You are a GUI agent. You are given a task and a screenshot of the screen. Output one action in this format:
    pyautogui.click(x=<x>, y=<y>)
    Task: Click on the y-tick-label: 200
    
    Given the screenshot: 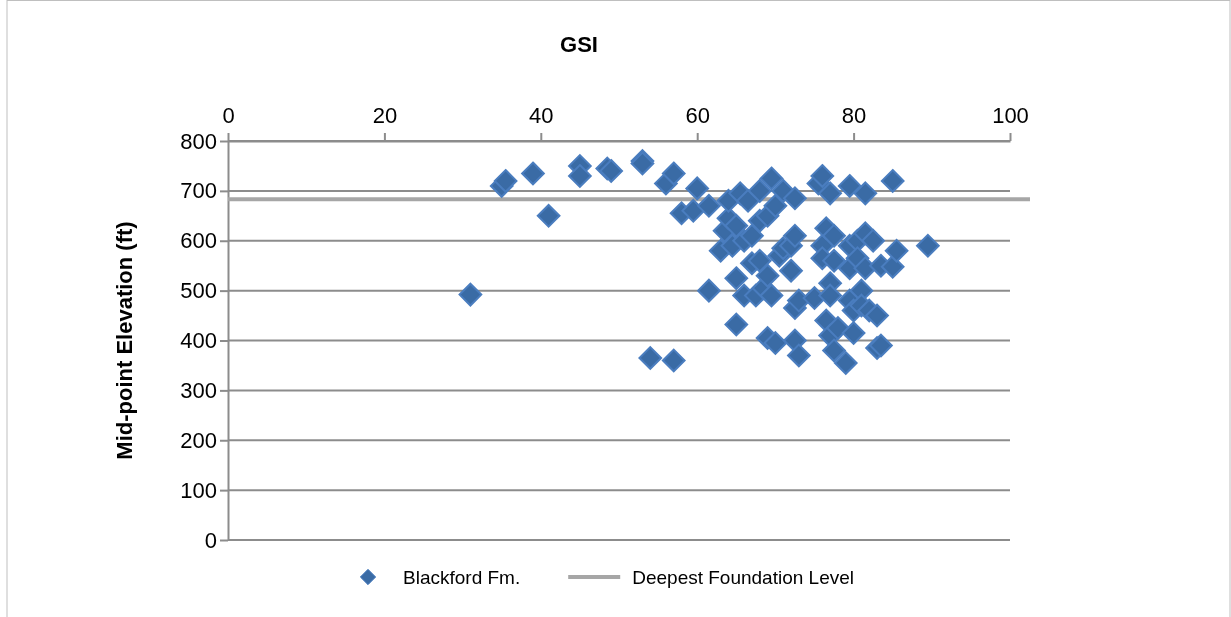 What is the action you would take?
    pyautogui.click(x=198, y=440)
    